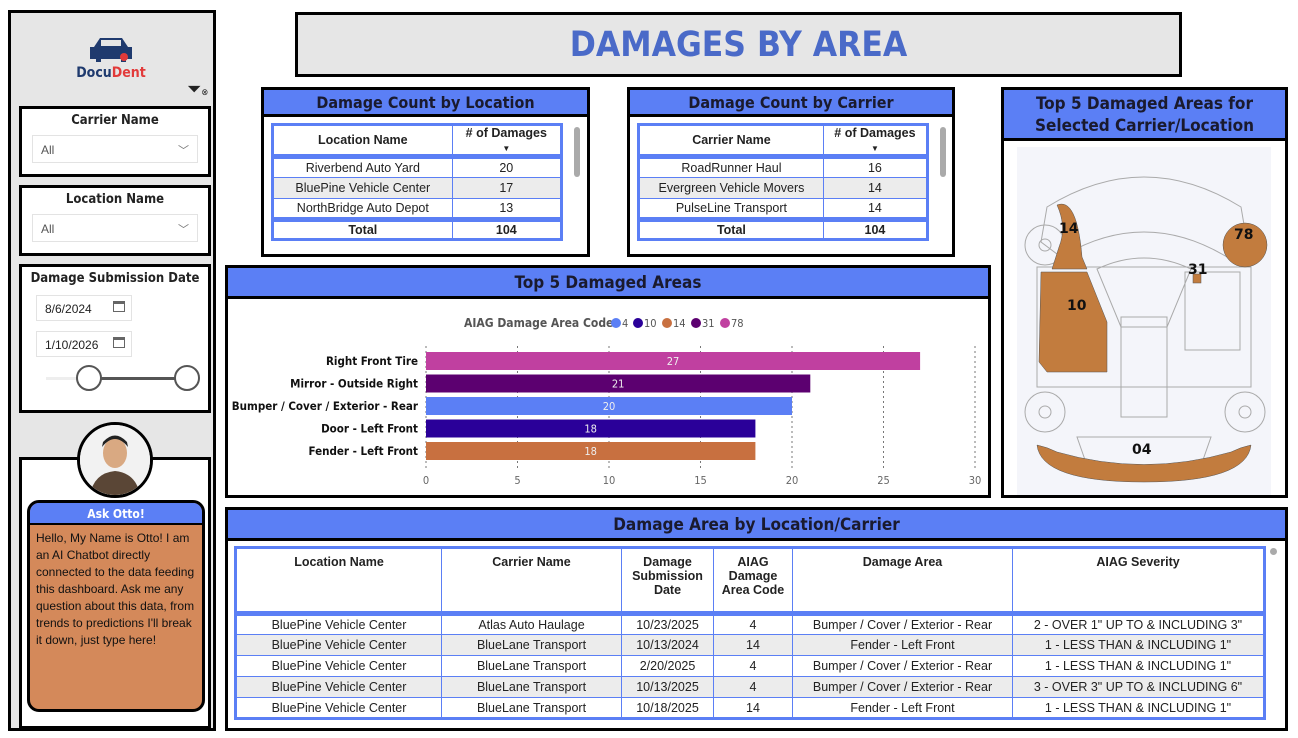 This screenshot has height=738, width=1298. Describe the element at coordinates (783, 167) in the screenshot. I see `table-row: RoadRunner Haul 16` at that location.